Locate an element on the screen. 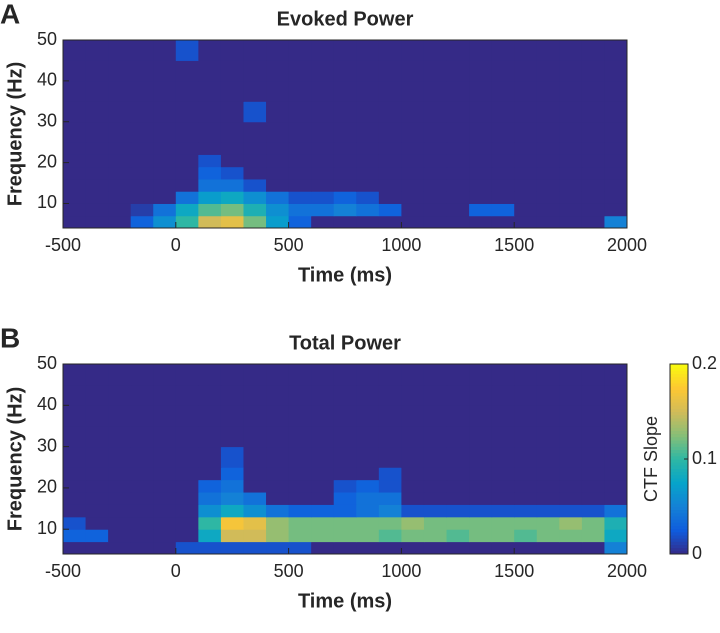 This screenshot has height=633, width=720. y-tick-label: 10 is located at coordinates (47, 202).